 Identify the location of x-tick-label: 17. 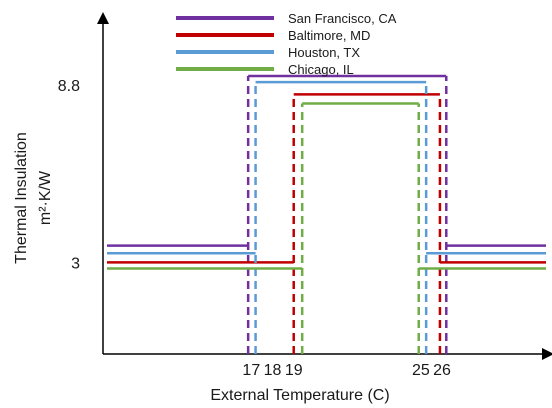
(251, 370).